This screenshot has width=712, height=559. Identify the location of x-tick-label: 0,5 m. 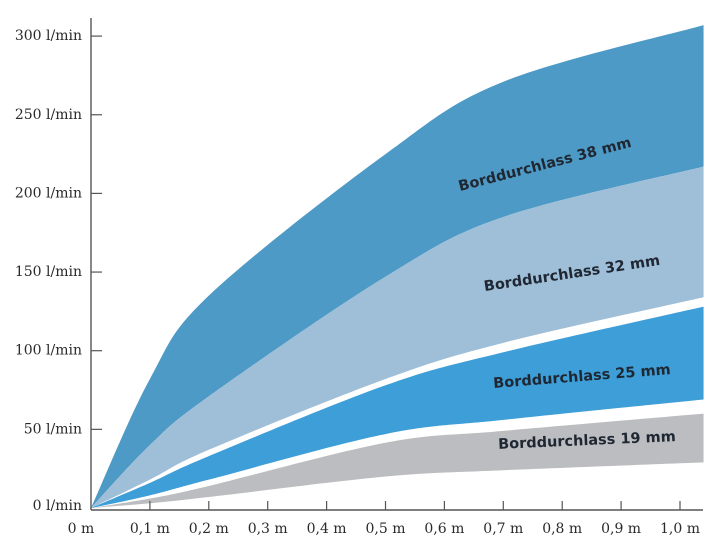
(386, 529).